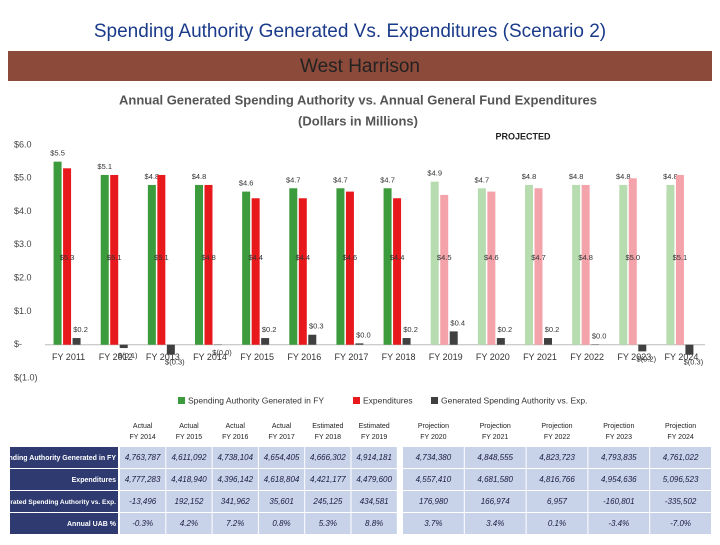 The image size is (720, 545). What do you see at coordinates (188, 501) in the screenshot?
I see `cell-value: 192,152` at bounding box center [188, 501].